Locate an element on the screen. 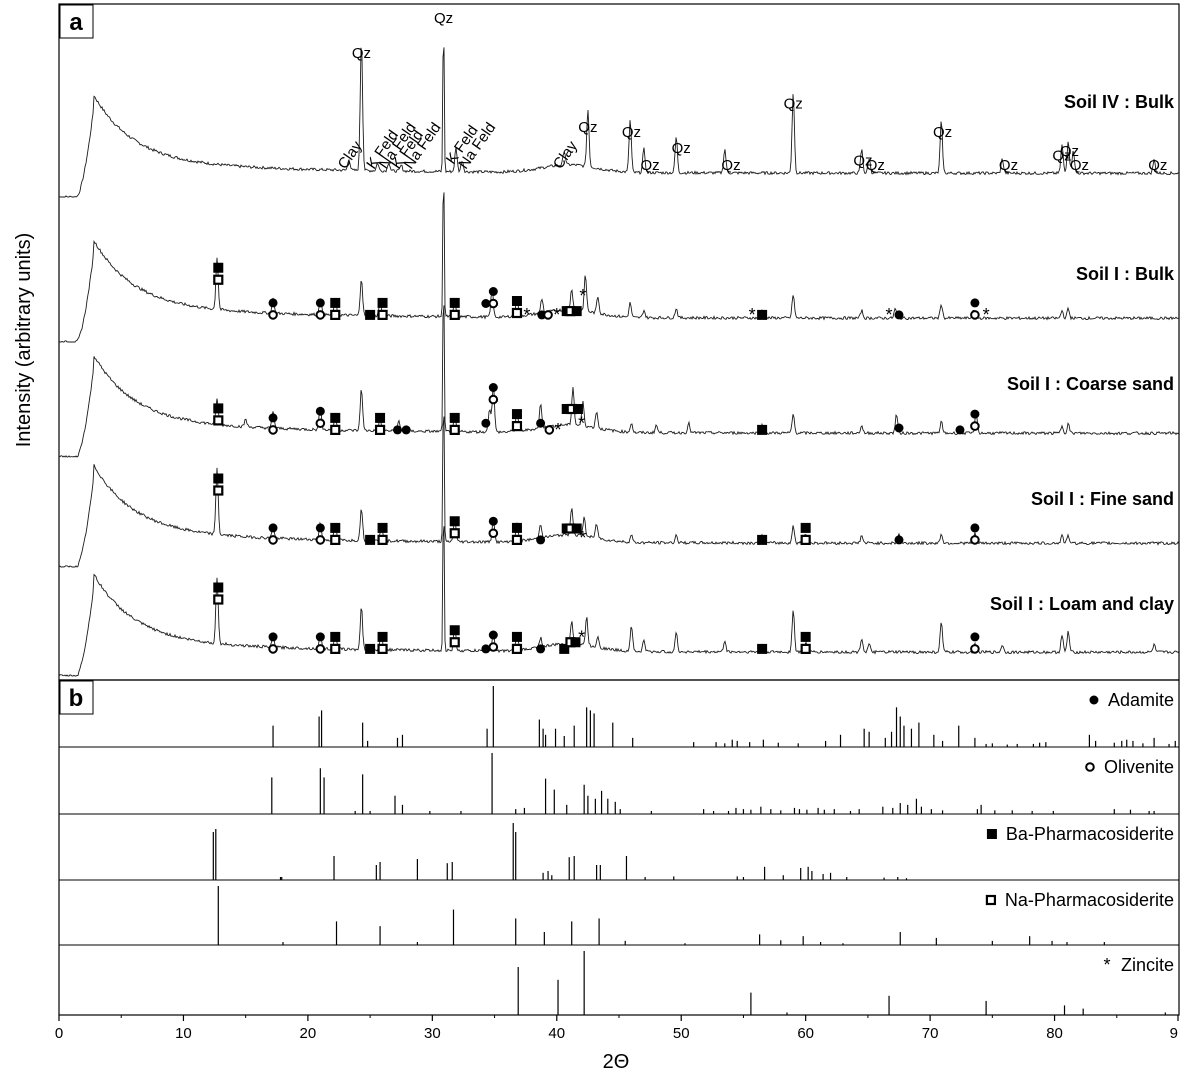 This screenshot has height=1077, width=1186. label-soil-iv-bulk: Soil IV : Bulk is located at coordinates (1119, 102).